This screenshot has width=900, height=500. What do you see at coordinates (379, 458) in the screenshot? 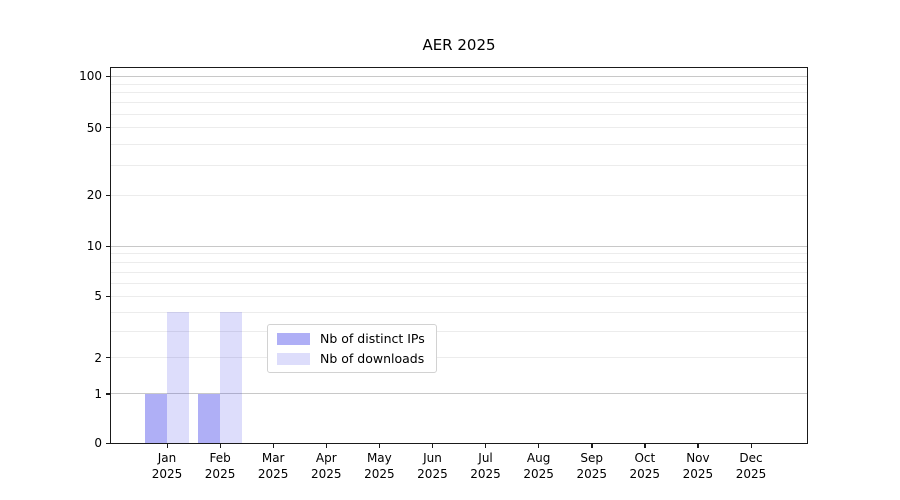
I see `x-tick-month: May` at bounding box center [379, 458].